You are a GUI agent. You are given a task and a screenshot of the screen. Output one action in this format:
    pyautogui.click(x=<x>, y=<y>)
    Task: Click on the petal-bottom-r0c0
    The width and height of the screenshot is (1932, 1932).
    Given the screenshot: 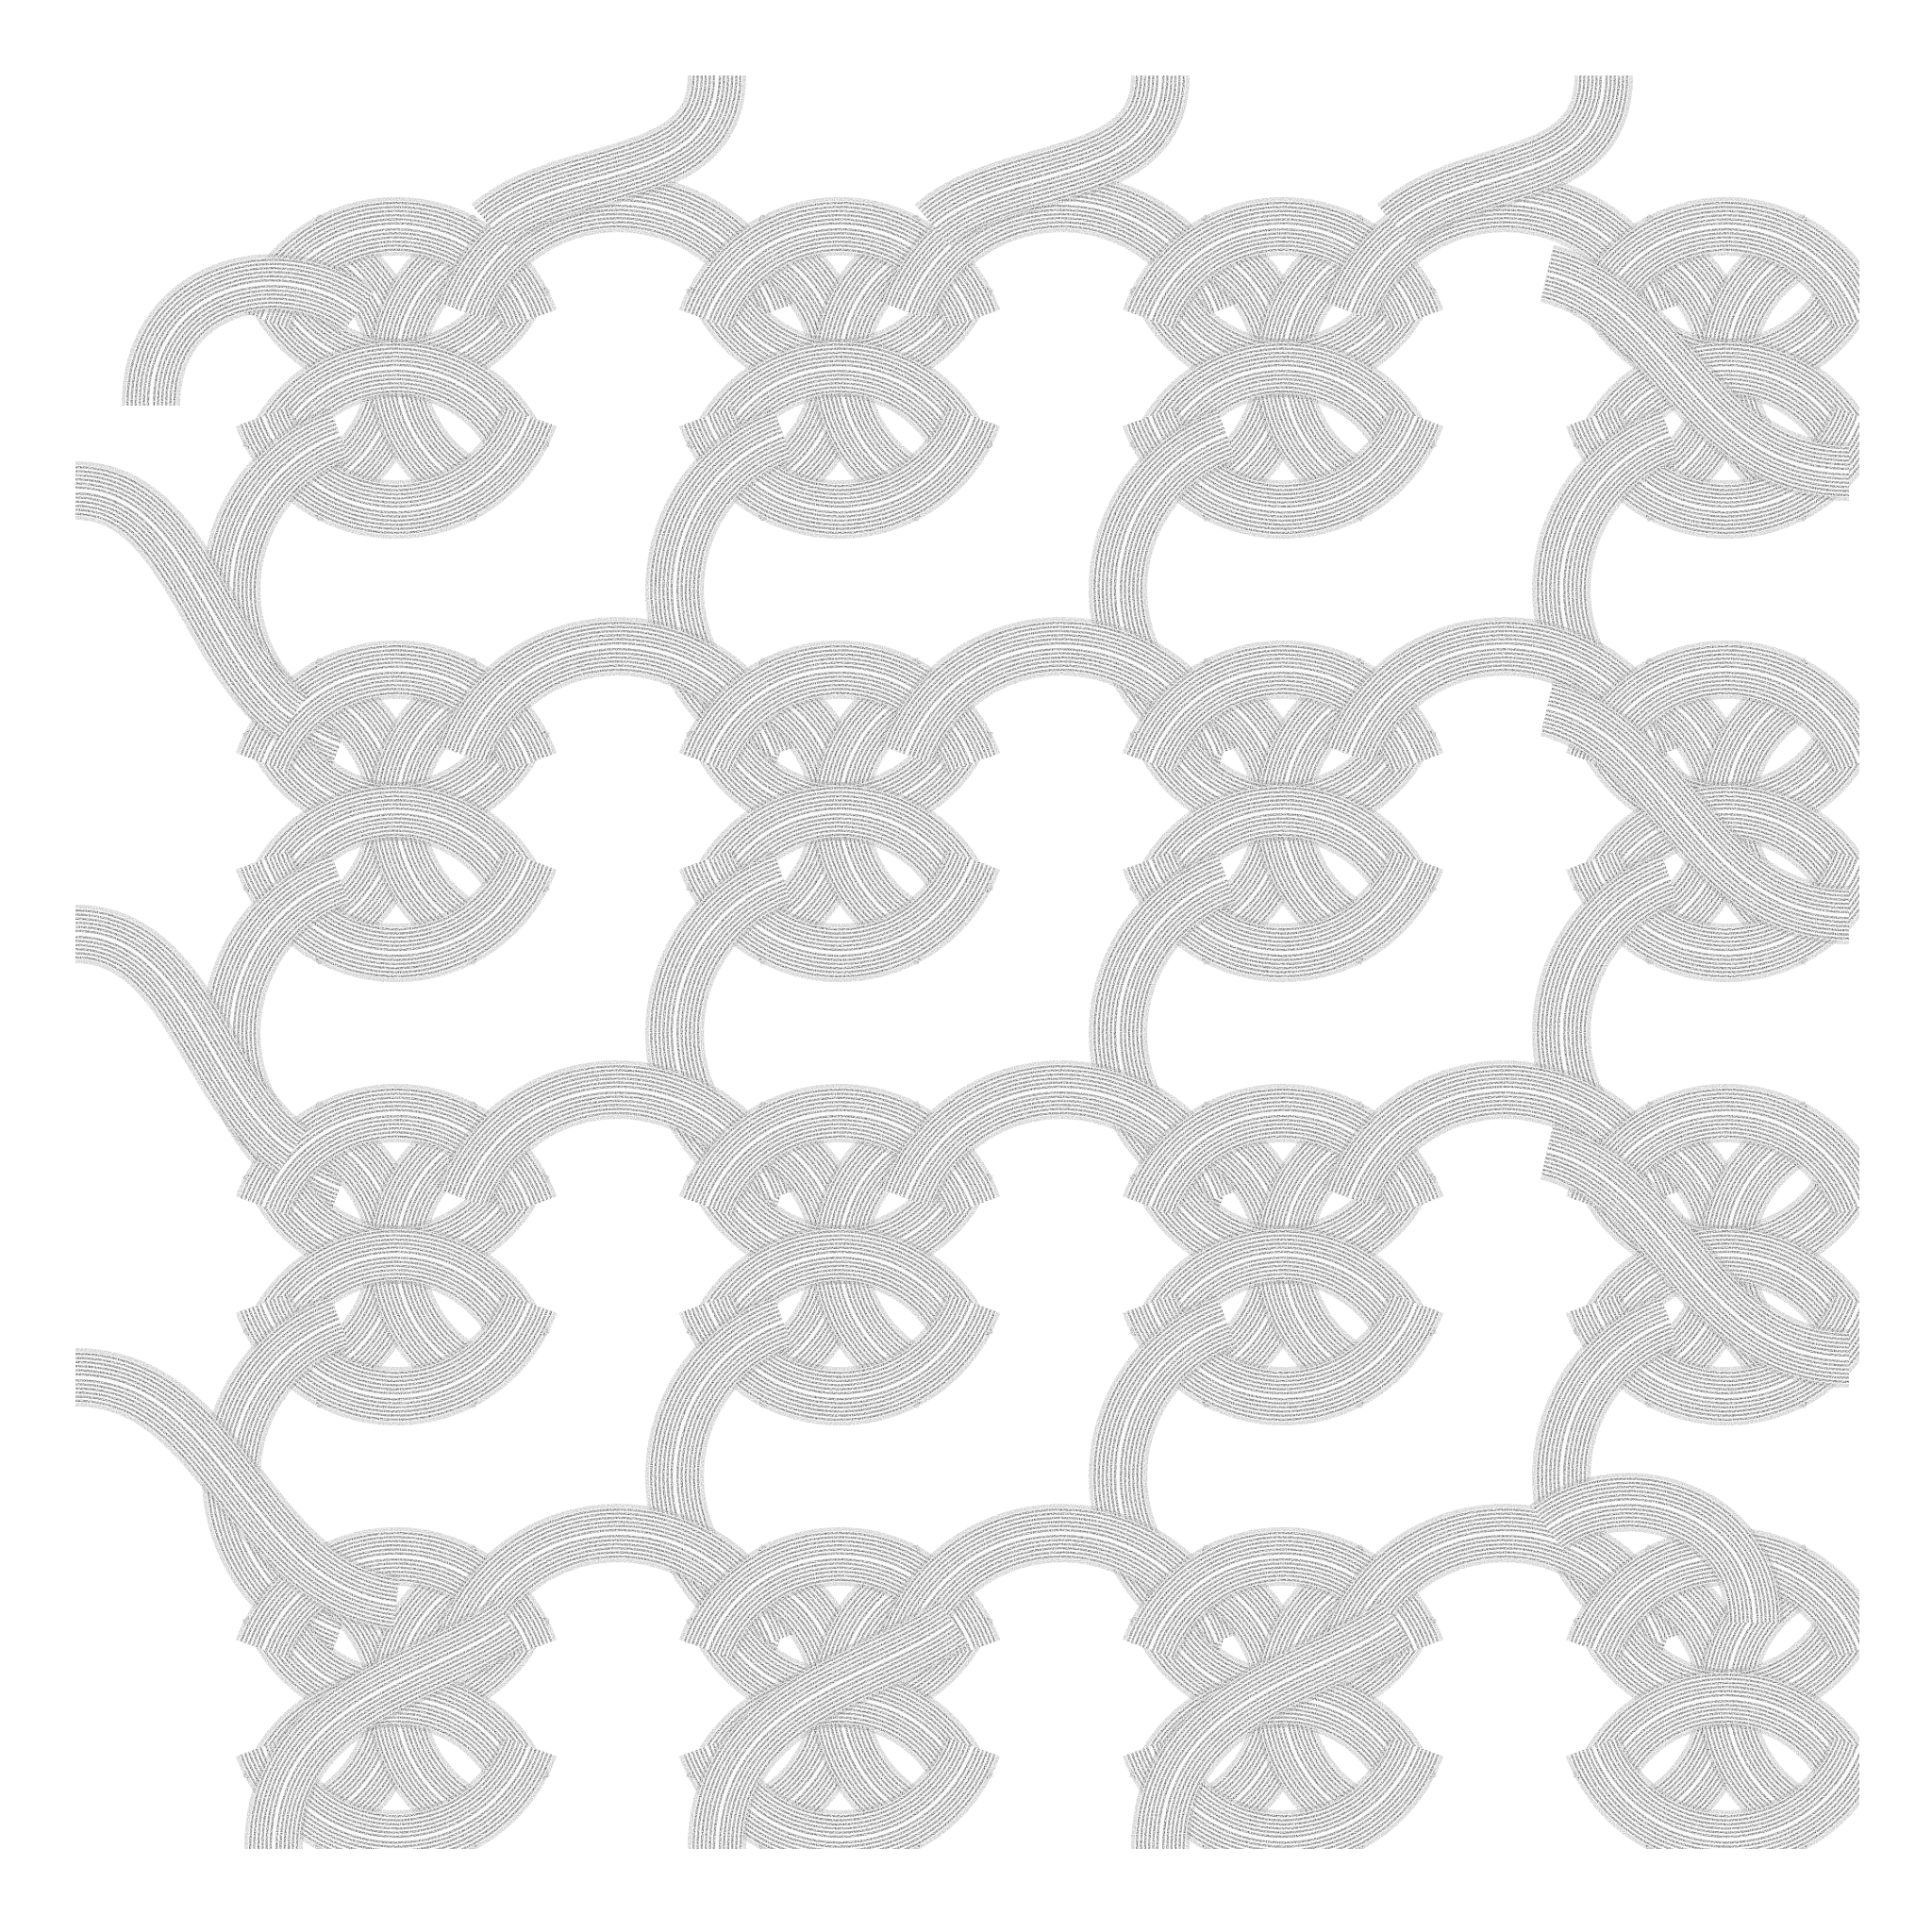 What is the action you would take?
    pyautogui.click(x=396, y=404)
    